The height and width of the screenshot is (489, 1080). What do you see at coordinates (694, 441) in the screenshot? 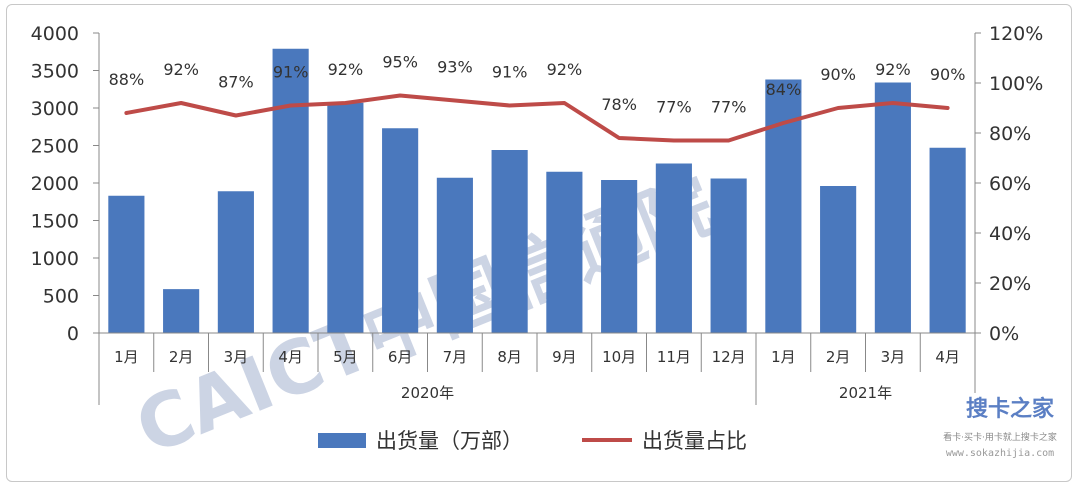
I see `legend-label-line: 出货量占比` at bounding box center [694, 441].